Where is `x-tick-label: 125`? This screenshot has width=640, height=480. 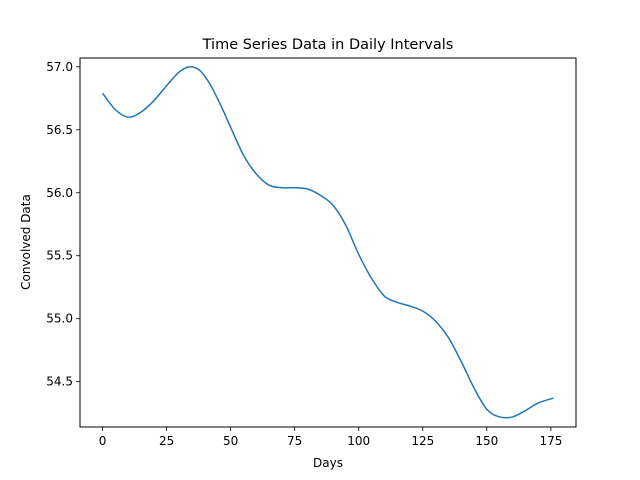 x-tick-label: 125 is located at coordinates (422, 441).